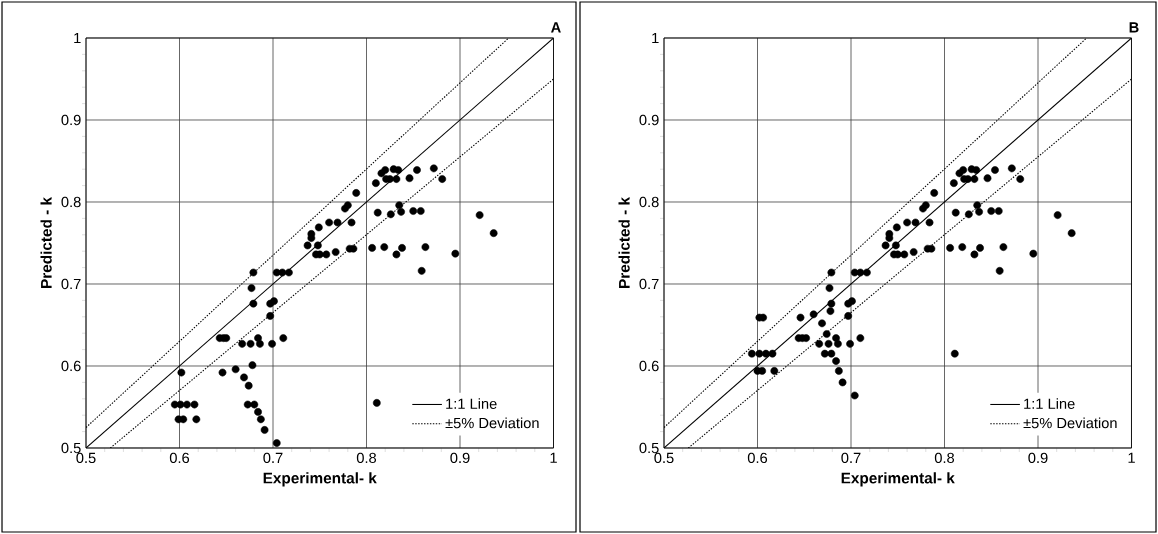  I want to click on text: A, so click(556, 27).